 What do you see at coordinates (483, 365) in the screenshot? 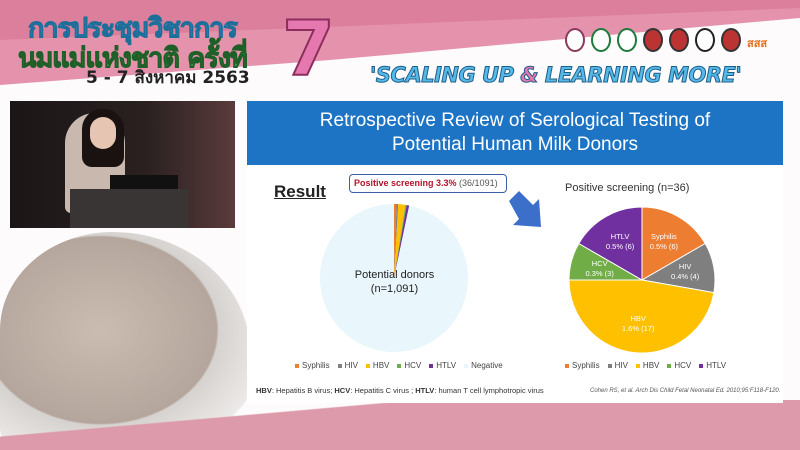
I see `legend-item: Negative` at bounding box center [483, 365].